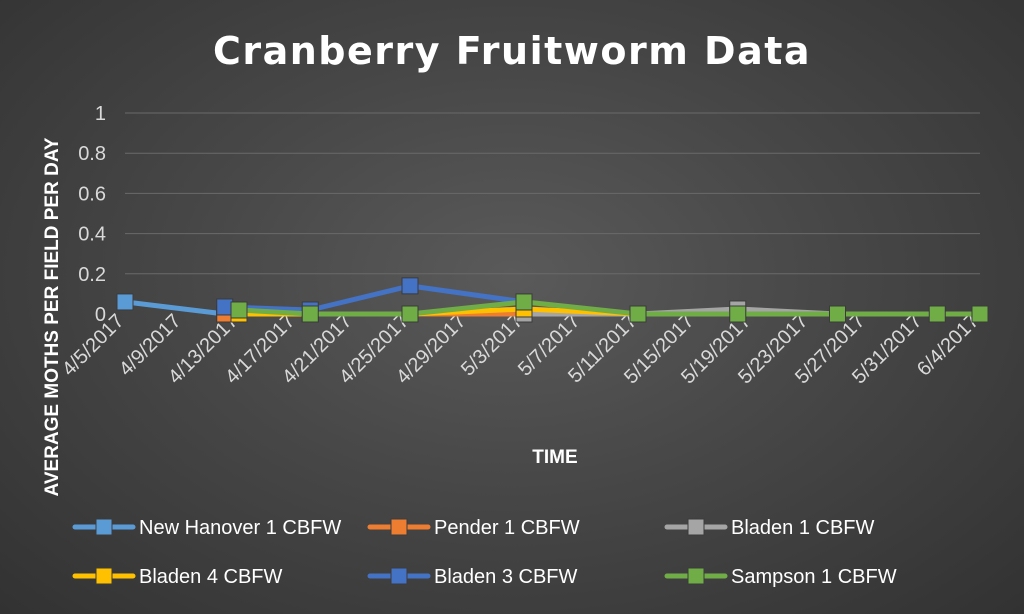 This screenshot has width=1024, height=614. Describe the element at coordinates (240, 528) in the screenshot. I see `legend-label: New Hanover 1 CBFW` at that location.